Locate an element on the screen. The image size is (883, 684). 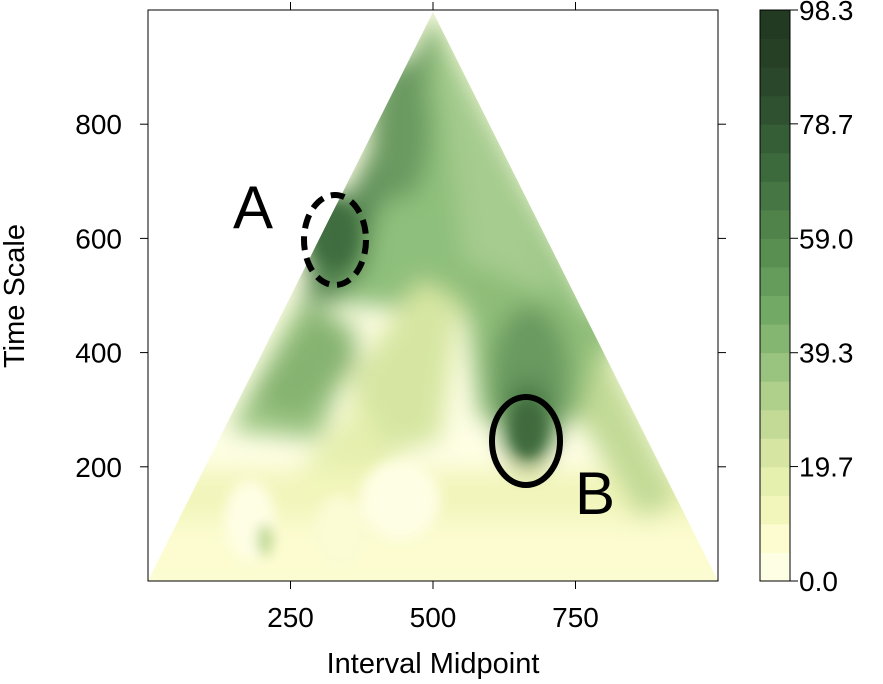
colorbar-tick-label: 98.3 is located at coordinates (826, 13).